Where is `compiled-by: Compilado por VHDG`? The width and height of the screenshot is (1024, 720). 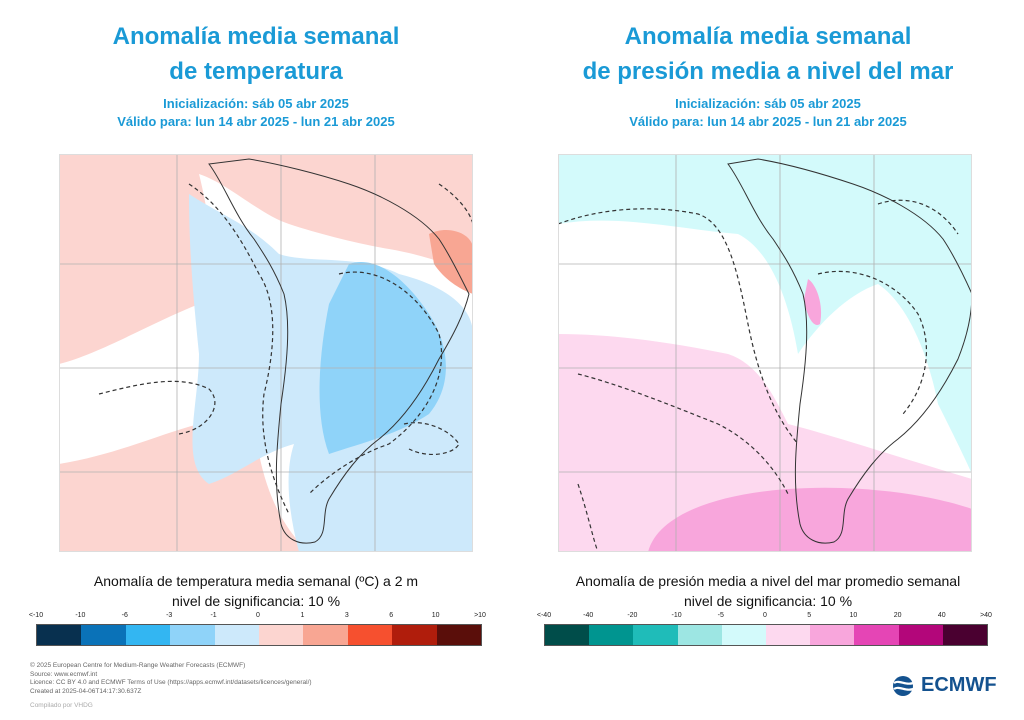
compiled-by: Compilado por VHDG is located at coordinates (61, 705).